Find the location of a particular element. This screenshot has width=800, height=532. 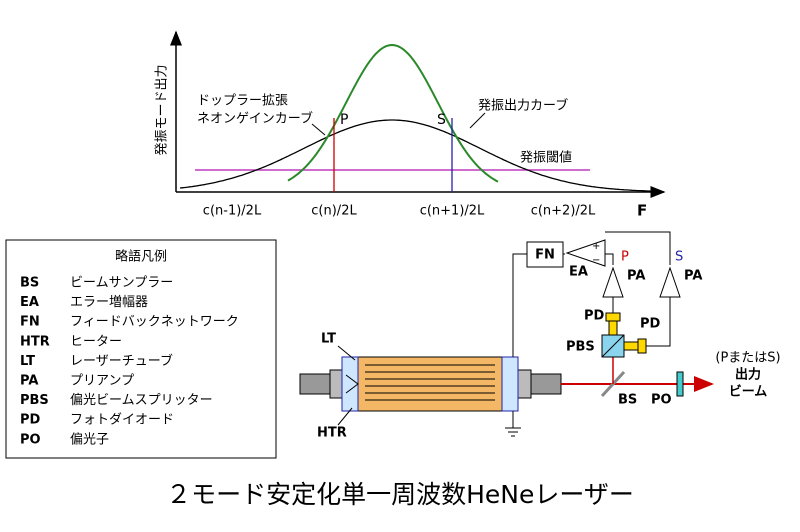

legend-abbr: HTR is located at coordinates (35, 341).